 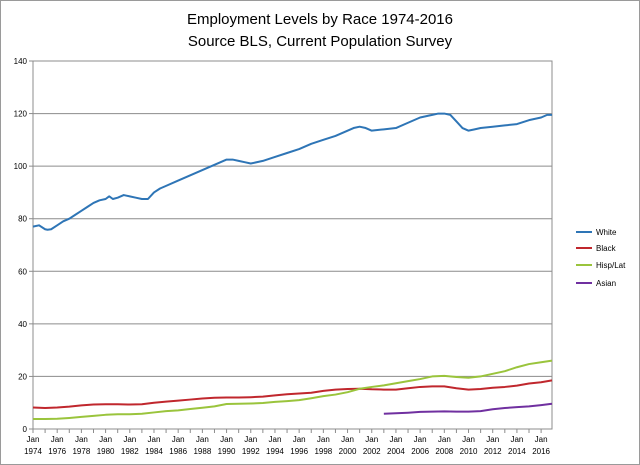 What do you see at coordinates (130, 451) in the screenshot?
I see `x-tick-label-year: 1982` at bounding box center [130, 451].